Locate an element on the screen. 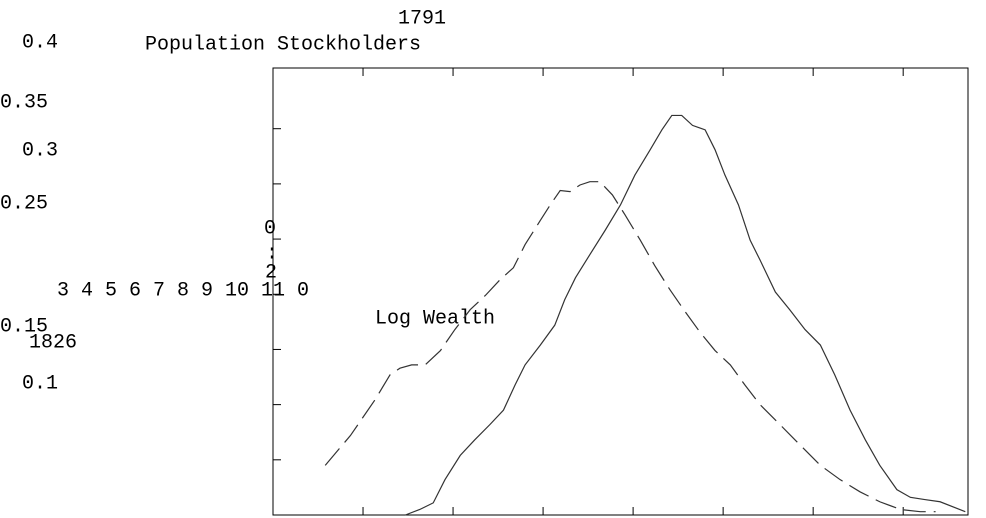  annotation: 0.4 is located at coordinates (40, 42).